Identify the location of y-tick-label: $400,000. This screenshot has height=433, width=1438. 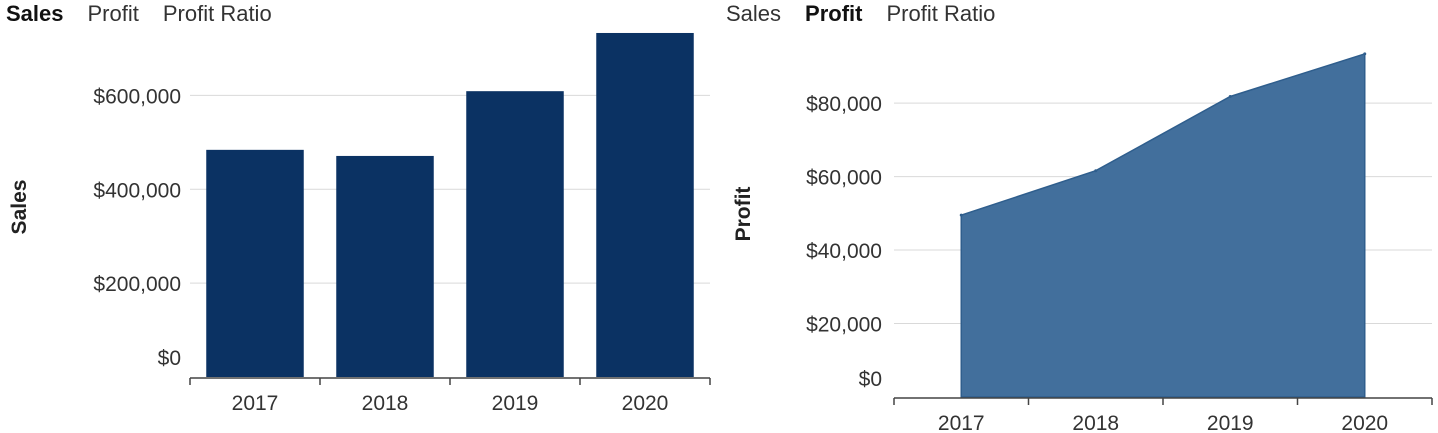
(137, 190).